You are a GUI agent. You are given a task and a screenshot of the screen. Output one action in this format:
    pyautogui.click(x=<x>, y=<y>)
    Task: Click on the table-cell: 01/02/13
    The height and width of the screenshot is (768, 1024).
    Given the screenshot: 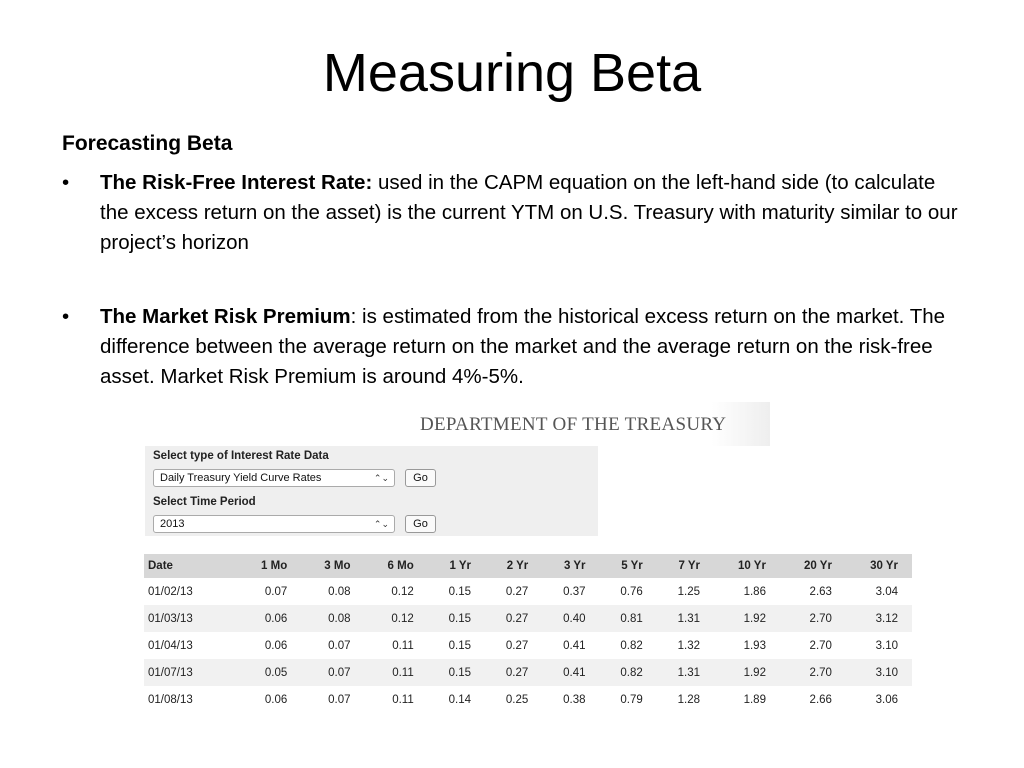 What is the action you would take?
    pyautogui.click(x=170, y=591)
    